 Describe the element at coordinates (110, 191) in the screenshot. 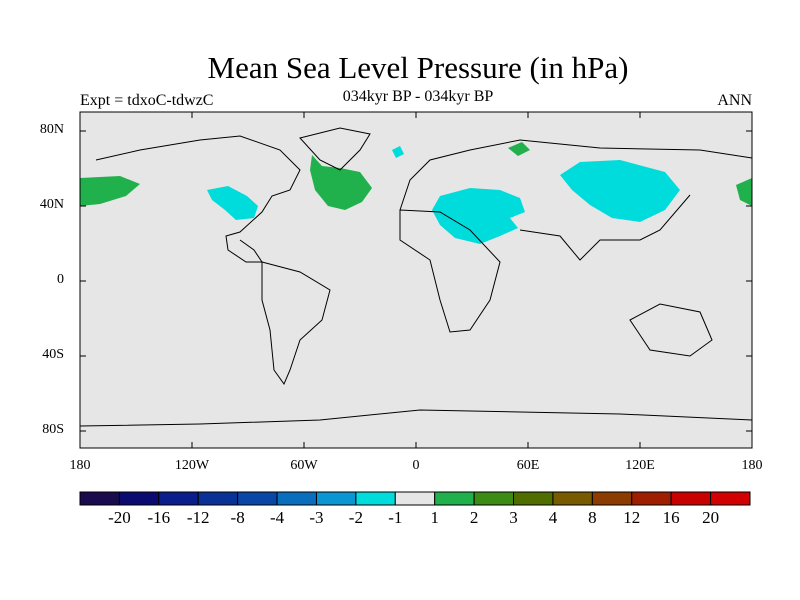

I see `positive-patch-north-pacific-west` at that location.